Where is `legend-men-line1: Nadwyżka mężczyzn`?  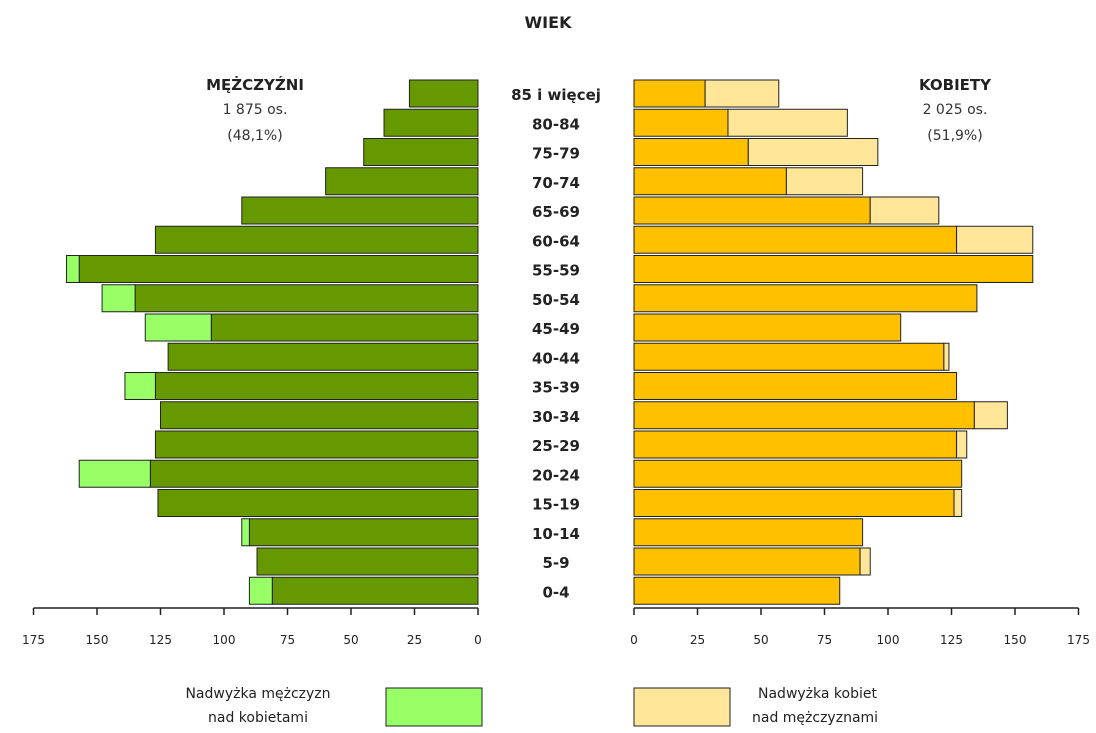
legend-men-line1: Nadwyżka mężczyzn is located at coordinates (257, 694).